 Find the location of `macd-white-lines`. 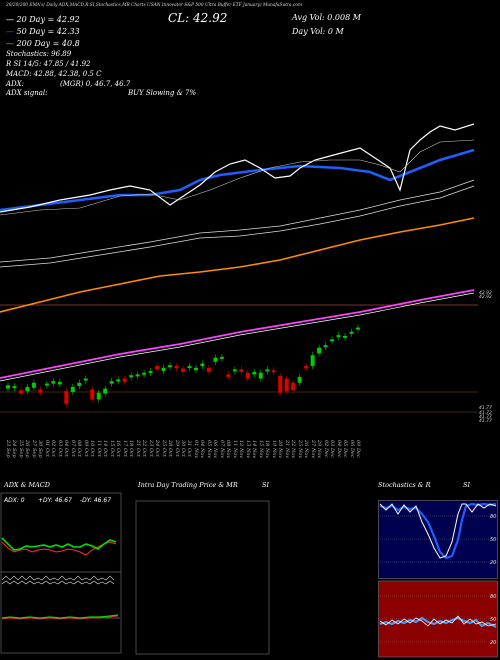

macd-white-lines is located at coordinates (58, 580).